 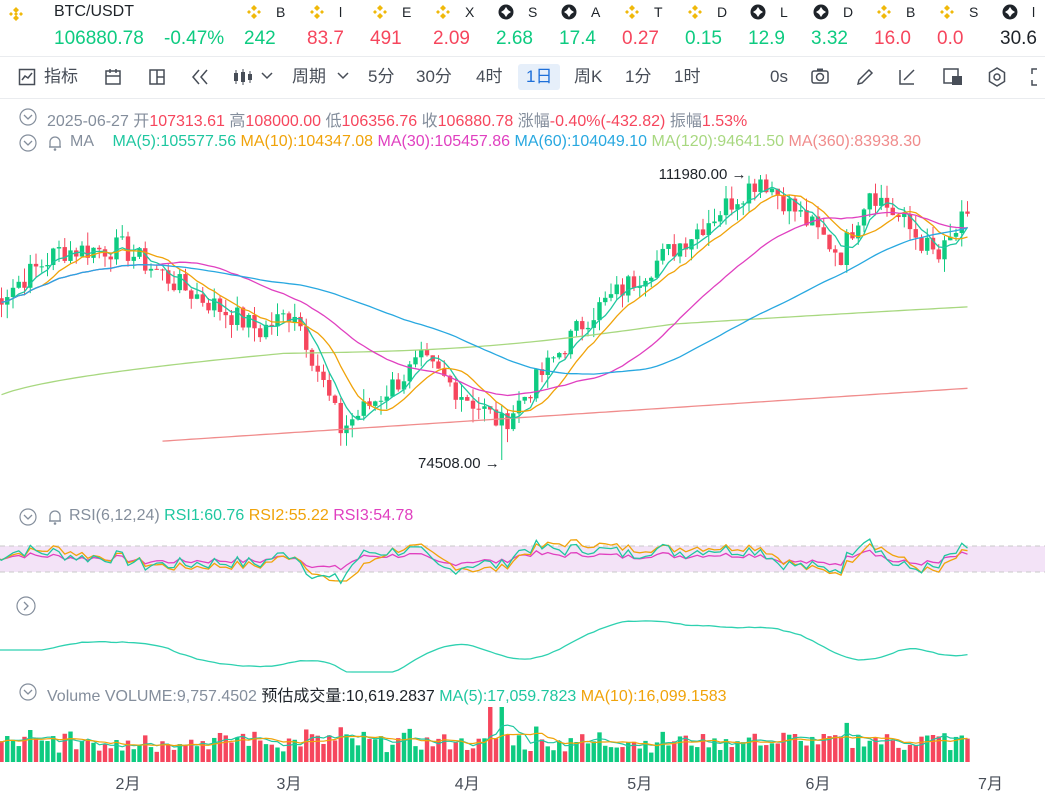 What do you see at coordinates (953, 77) in the screenshot?
I see `template-icon` at bounding box center [953, 77].